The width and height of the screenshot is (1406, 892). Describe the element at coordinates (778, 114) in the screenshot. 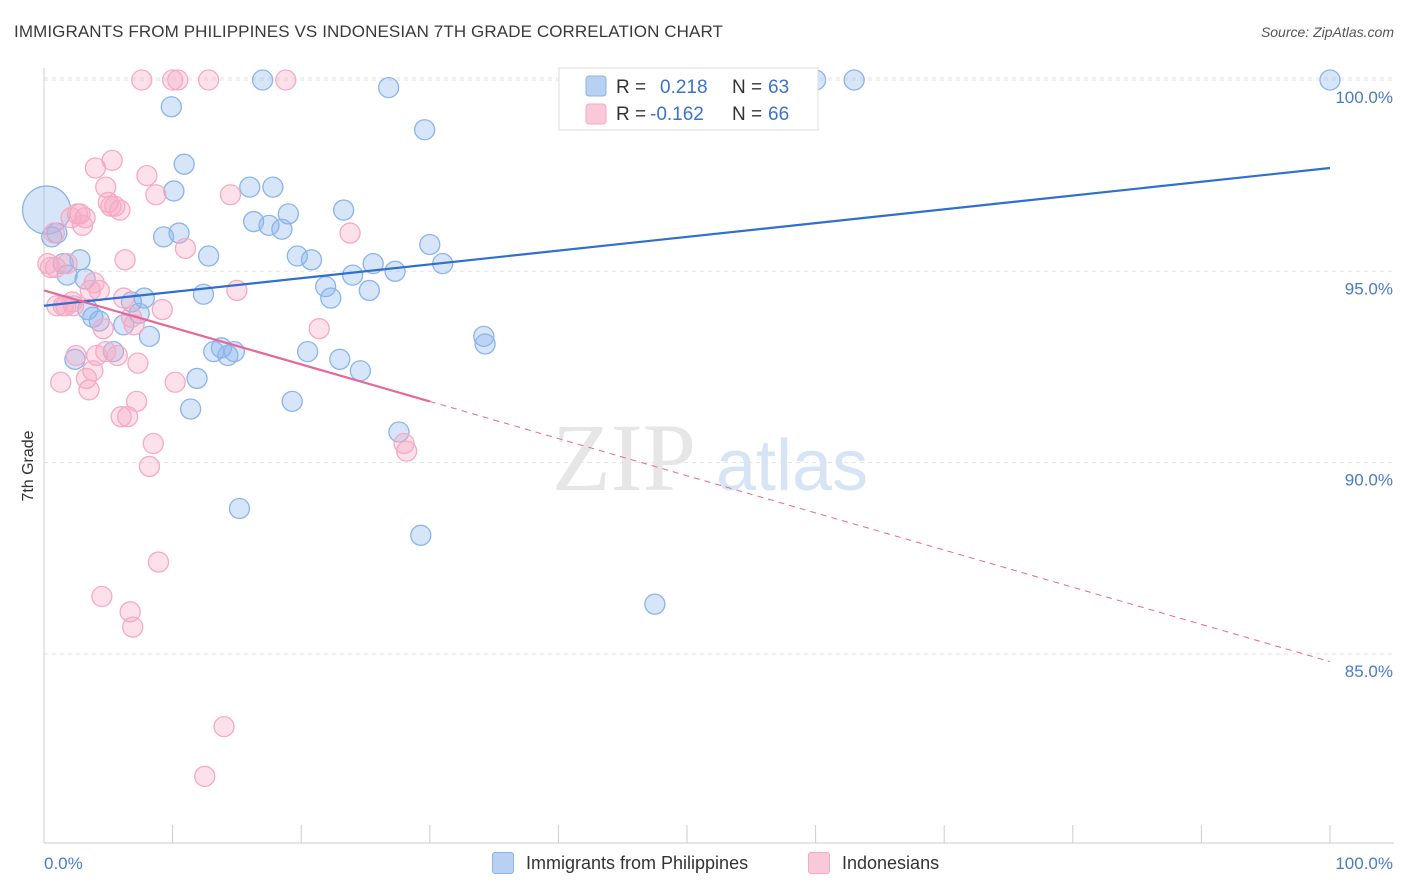

I see `legend-n-value-indonesians: 66` at that location.